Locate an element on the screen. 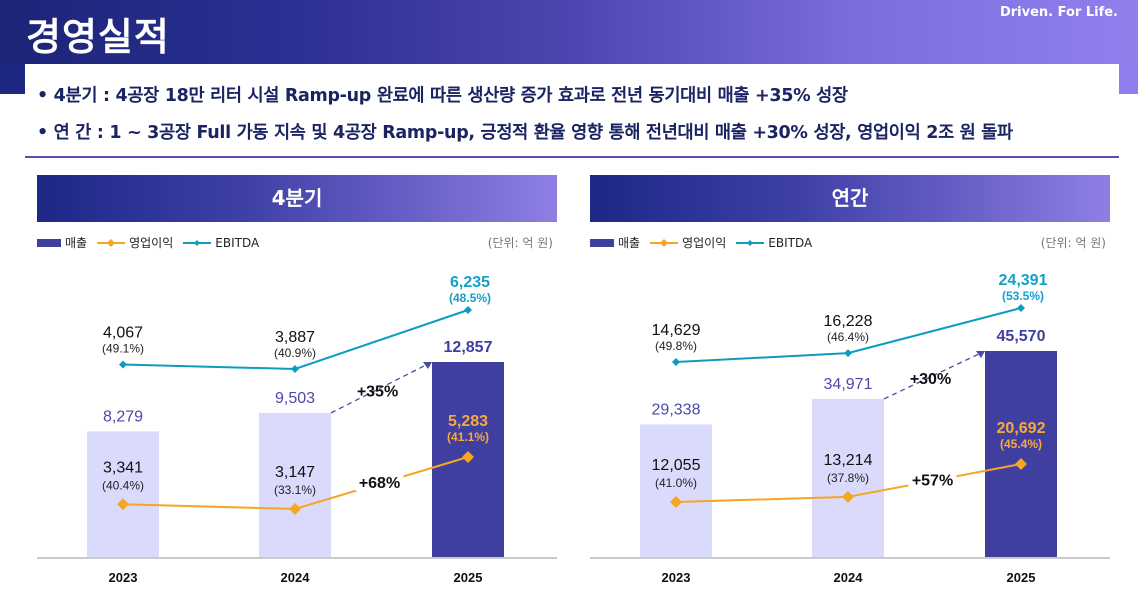 This screenshot has width=1138, height=591. operating-profit-label-2023: 12,055 is located at coordinates (676, 465).